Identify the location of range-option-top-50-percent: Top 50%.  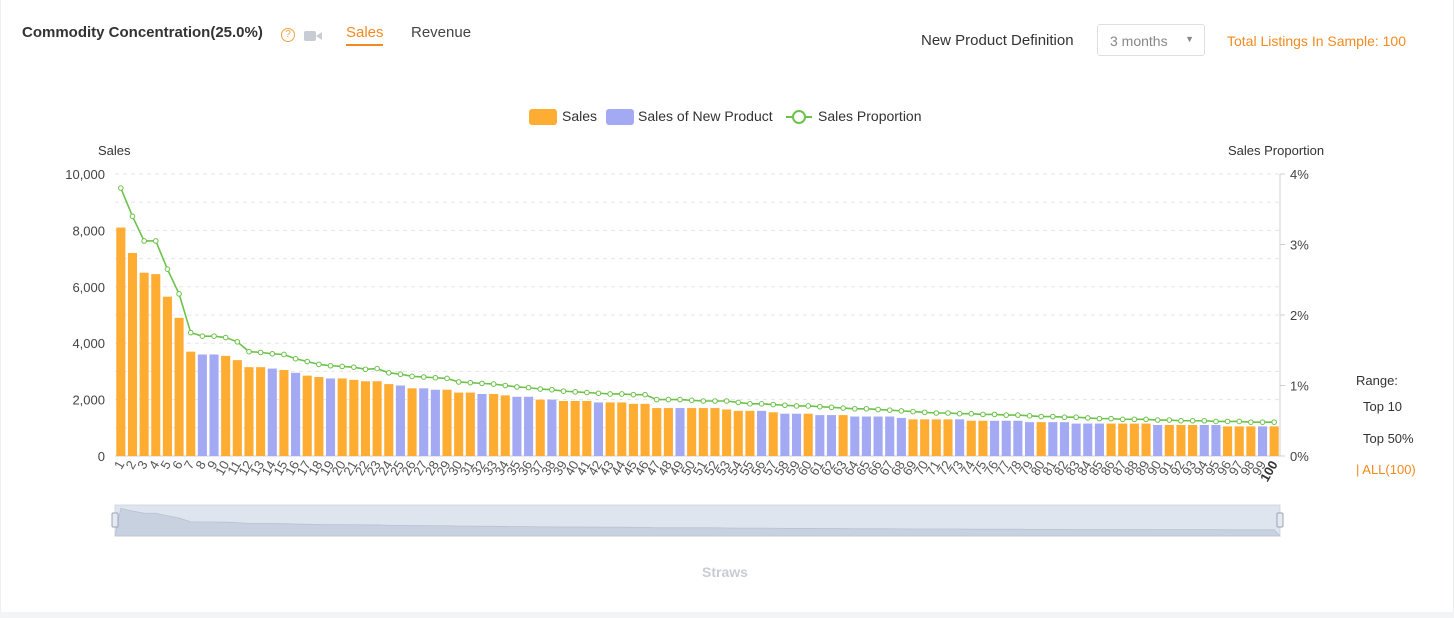
(1388, 438).